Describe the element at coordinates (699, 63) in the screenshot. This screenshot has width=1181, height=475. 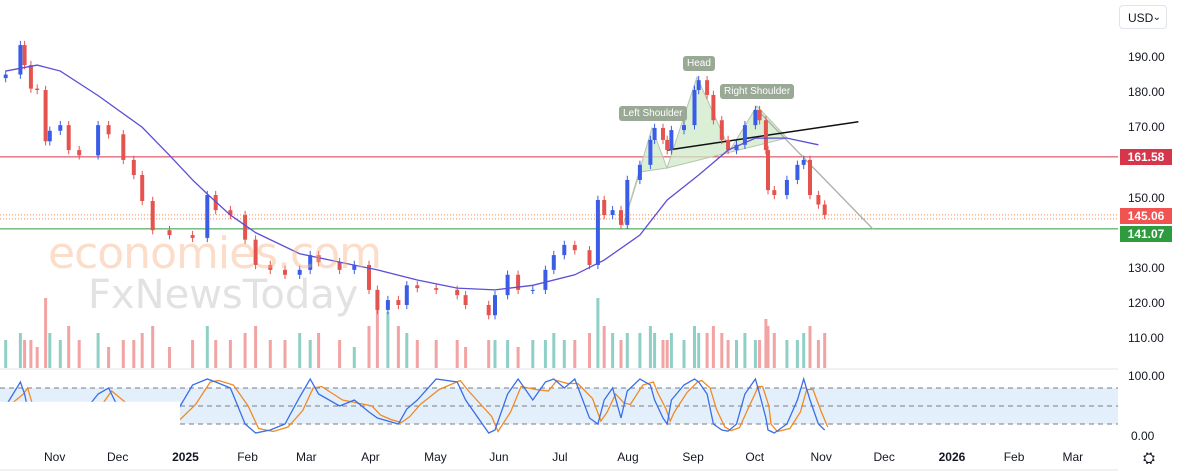
I see `head-label: Head` at that location.